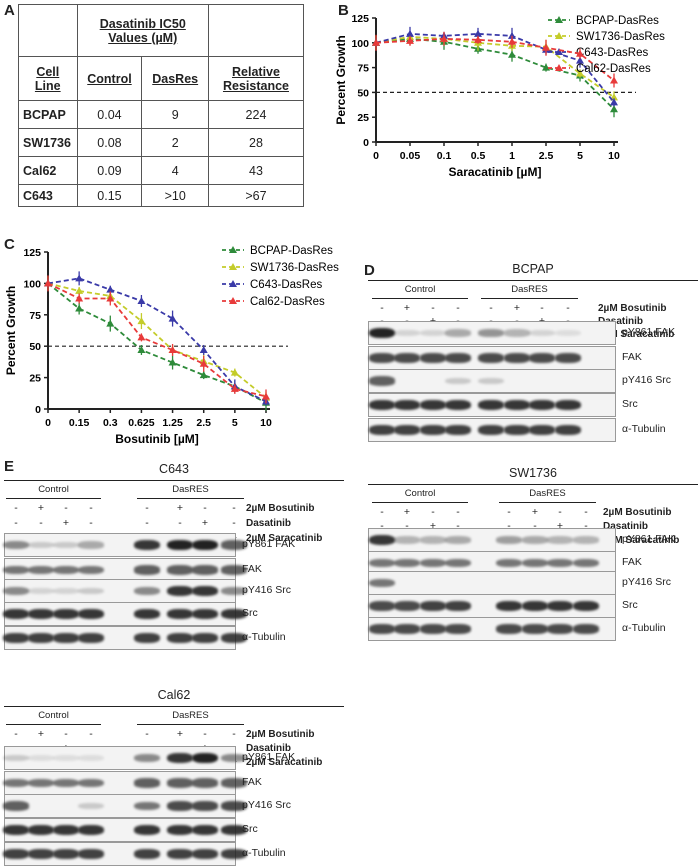 The image size is (700, 867). What do you see at coordinates (284, 538) in the screenshot?
I see `treatment-label: 2µM Saracatinib` at bounding box center [284, 538].